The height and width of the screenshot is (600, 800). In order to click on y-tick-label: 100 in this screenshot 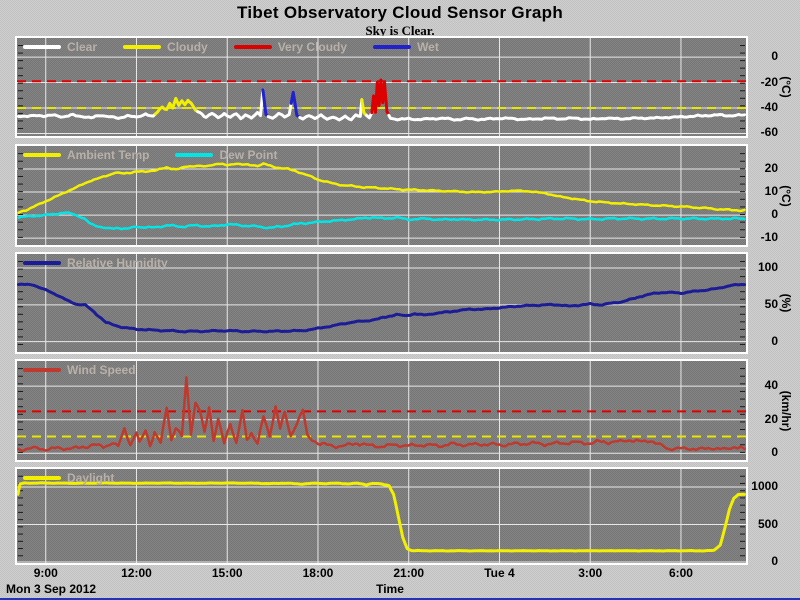, I will do `click(767, 267)`.